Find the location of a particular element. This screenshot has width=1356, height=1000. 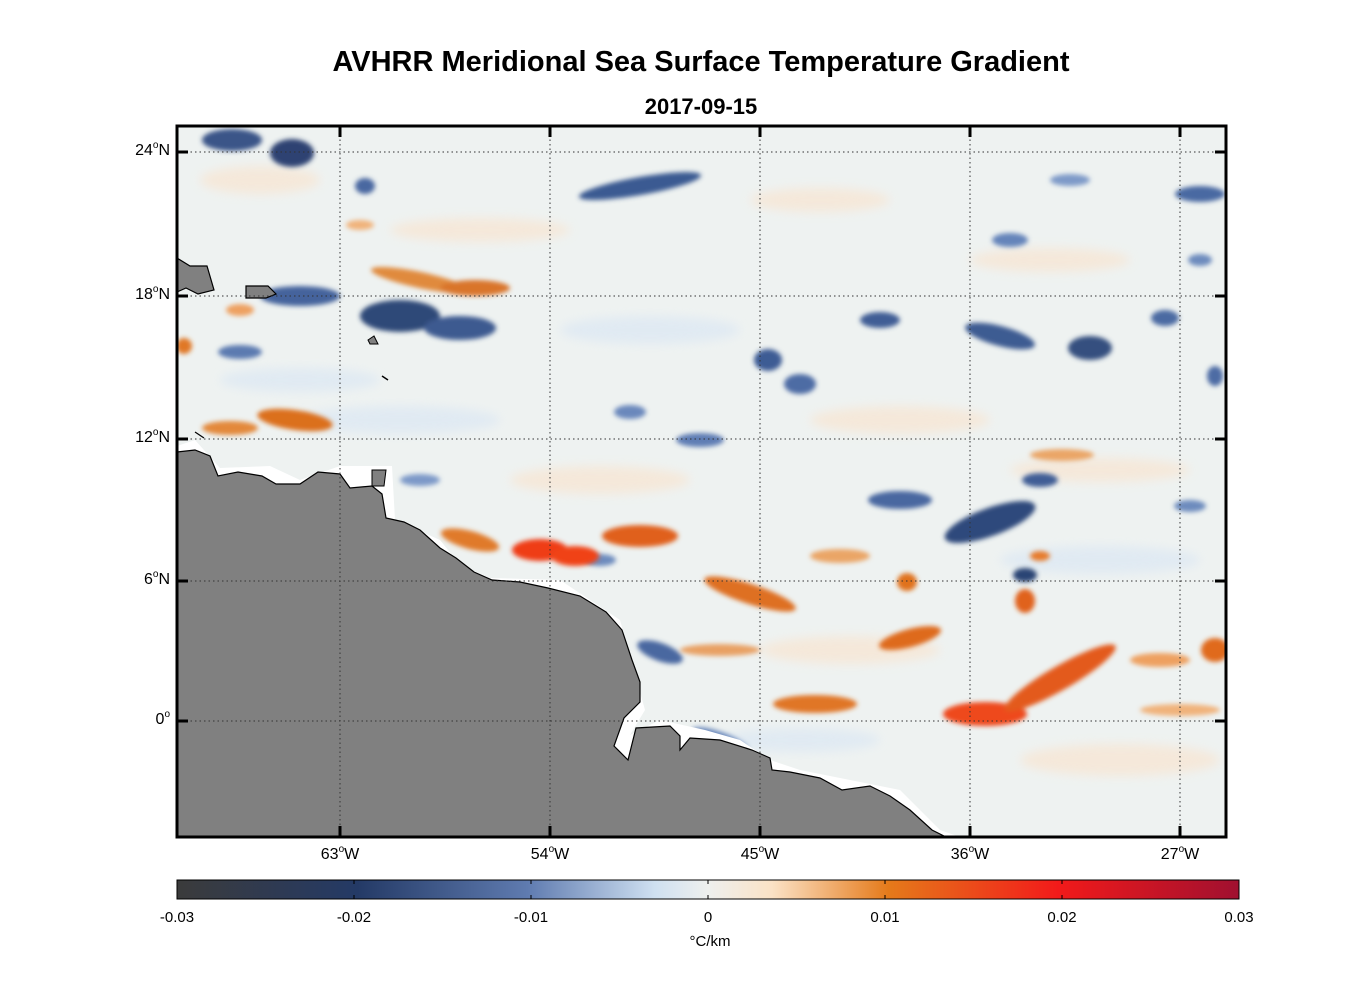

colorbar-tick-label: 0.03 is located at coordinates (1239, 917).